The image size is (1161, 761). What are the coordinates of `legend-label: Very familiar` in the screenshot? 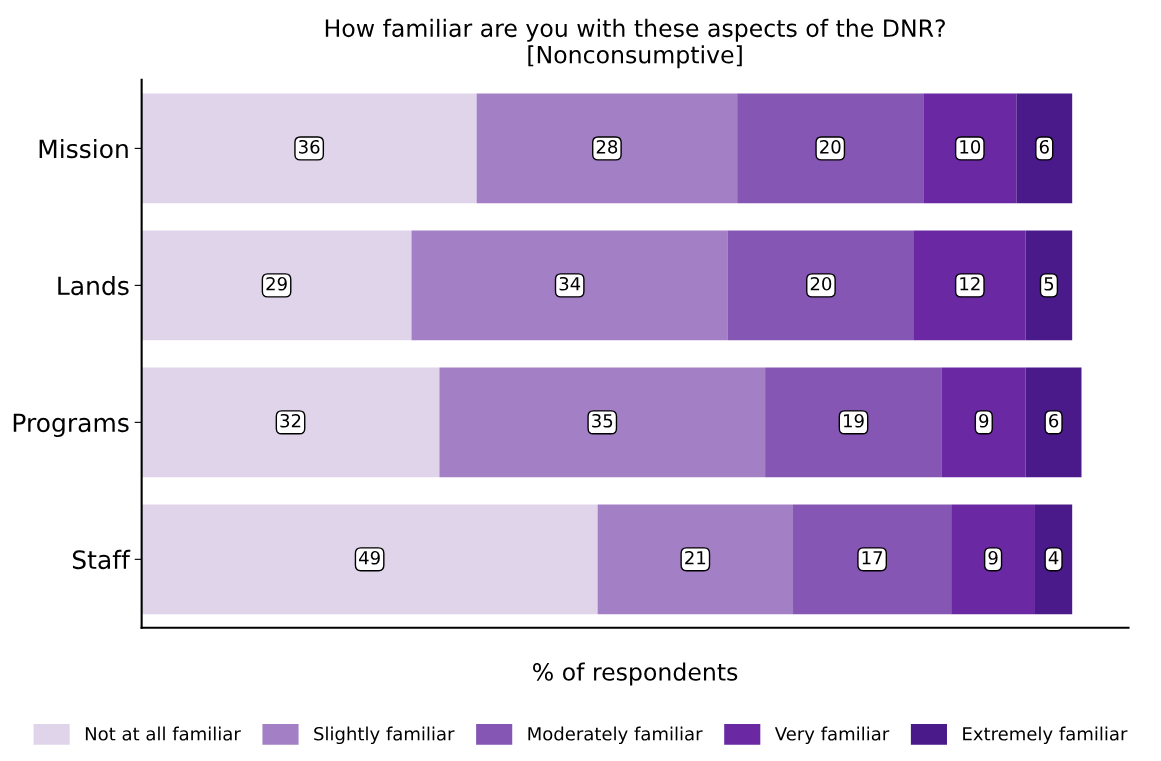 It's located at (832, 735).